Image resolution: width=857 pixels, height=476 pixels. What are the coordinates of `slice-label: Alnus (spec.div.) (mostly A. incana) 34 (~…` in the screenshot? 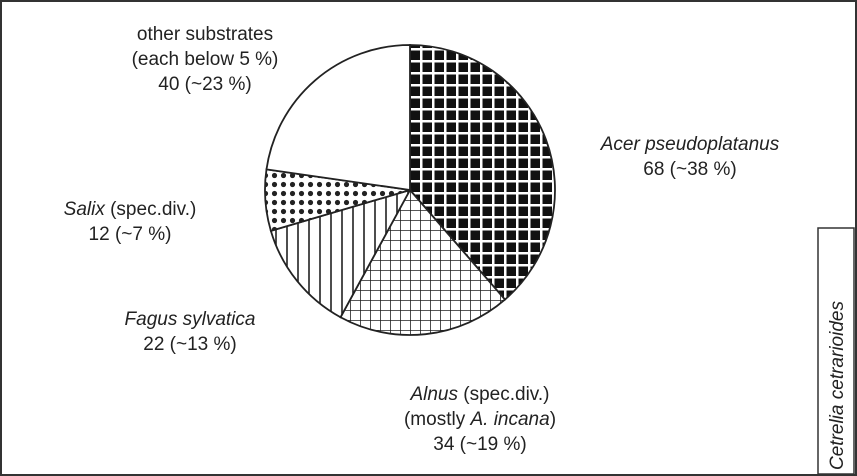 It's located at (480, 419).